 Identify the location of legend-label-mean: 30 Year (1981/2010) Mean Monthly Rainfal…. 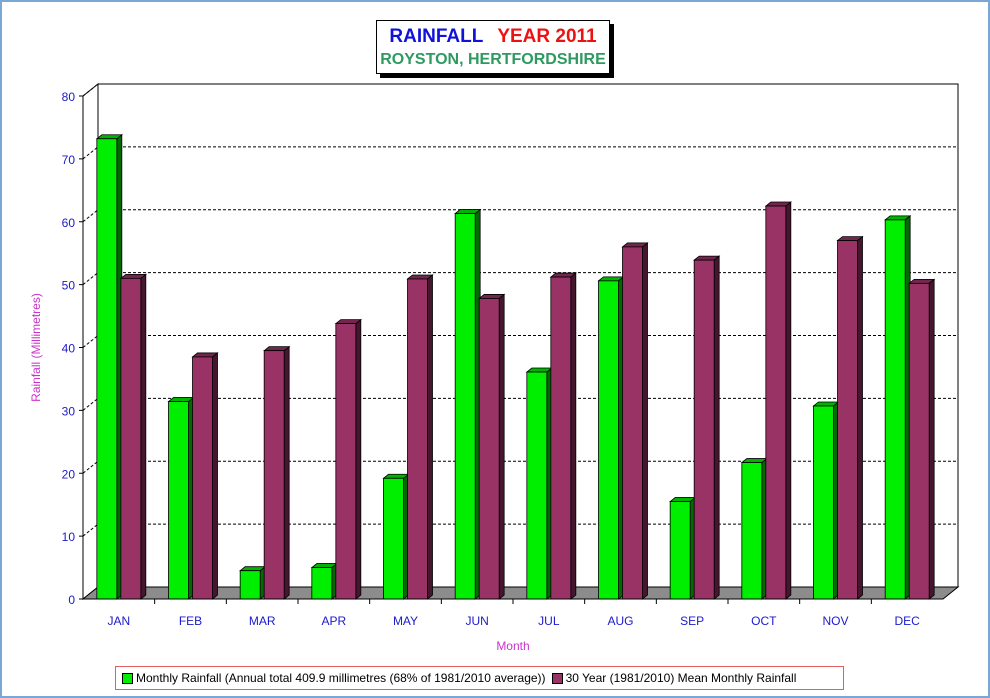
(681, 678).